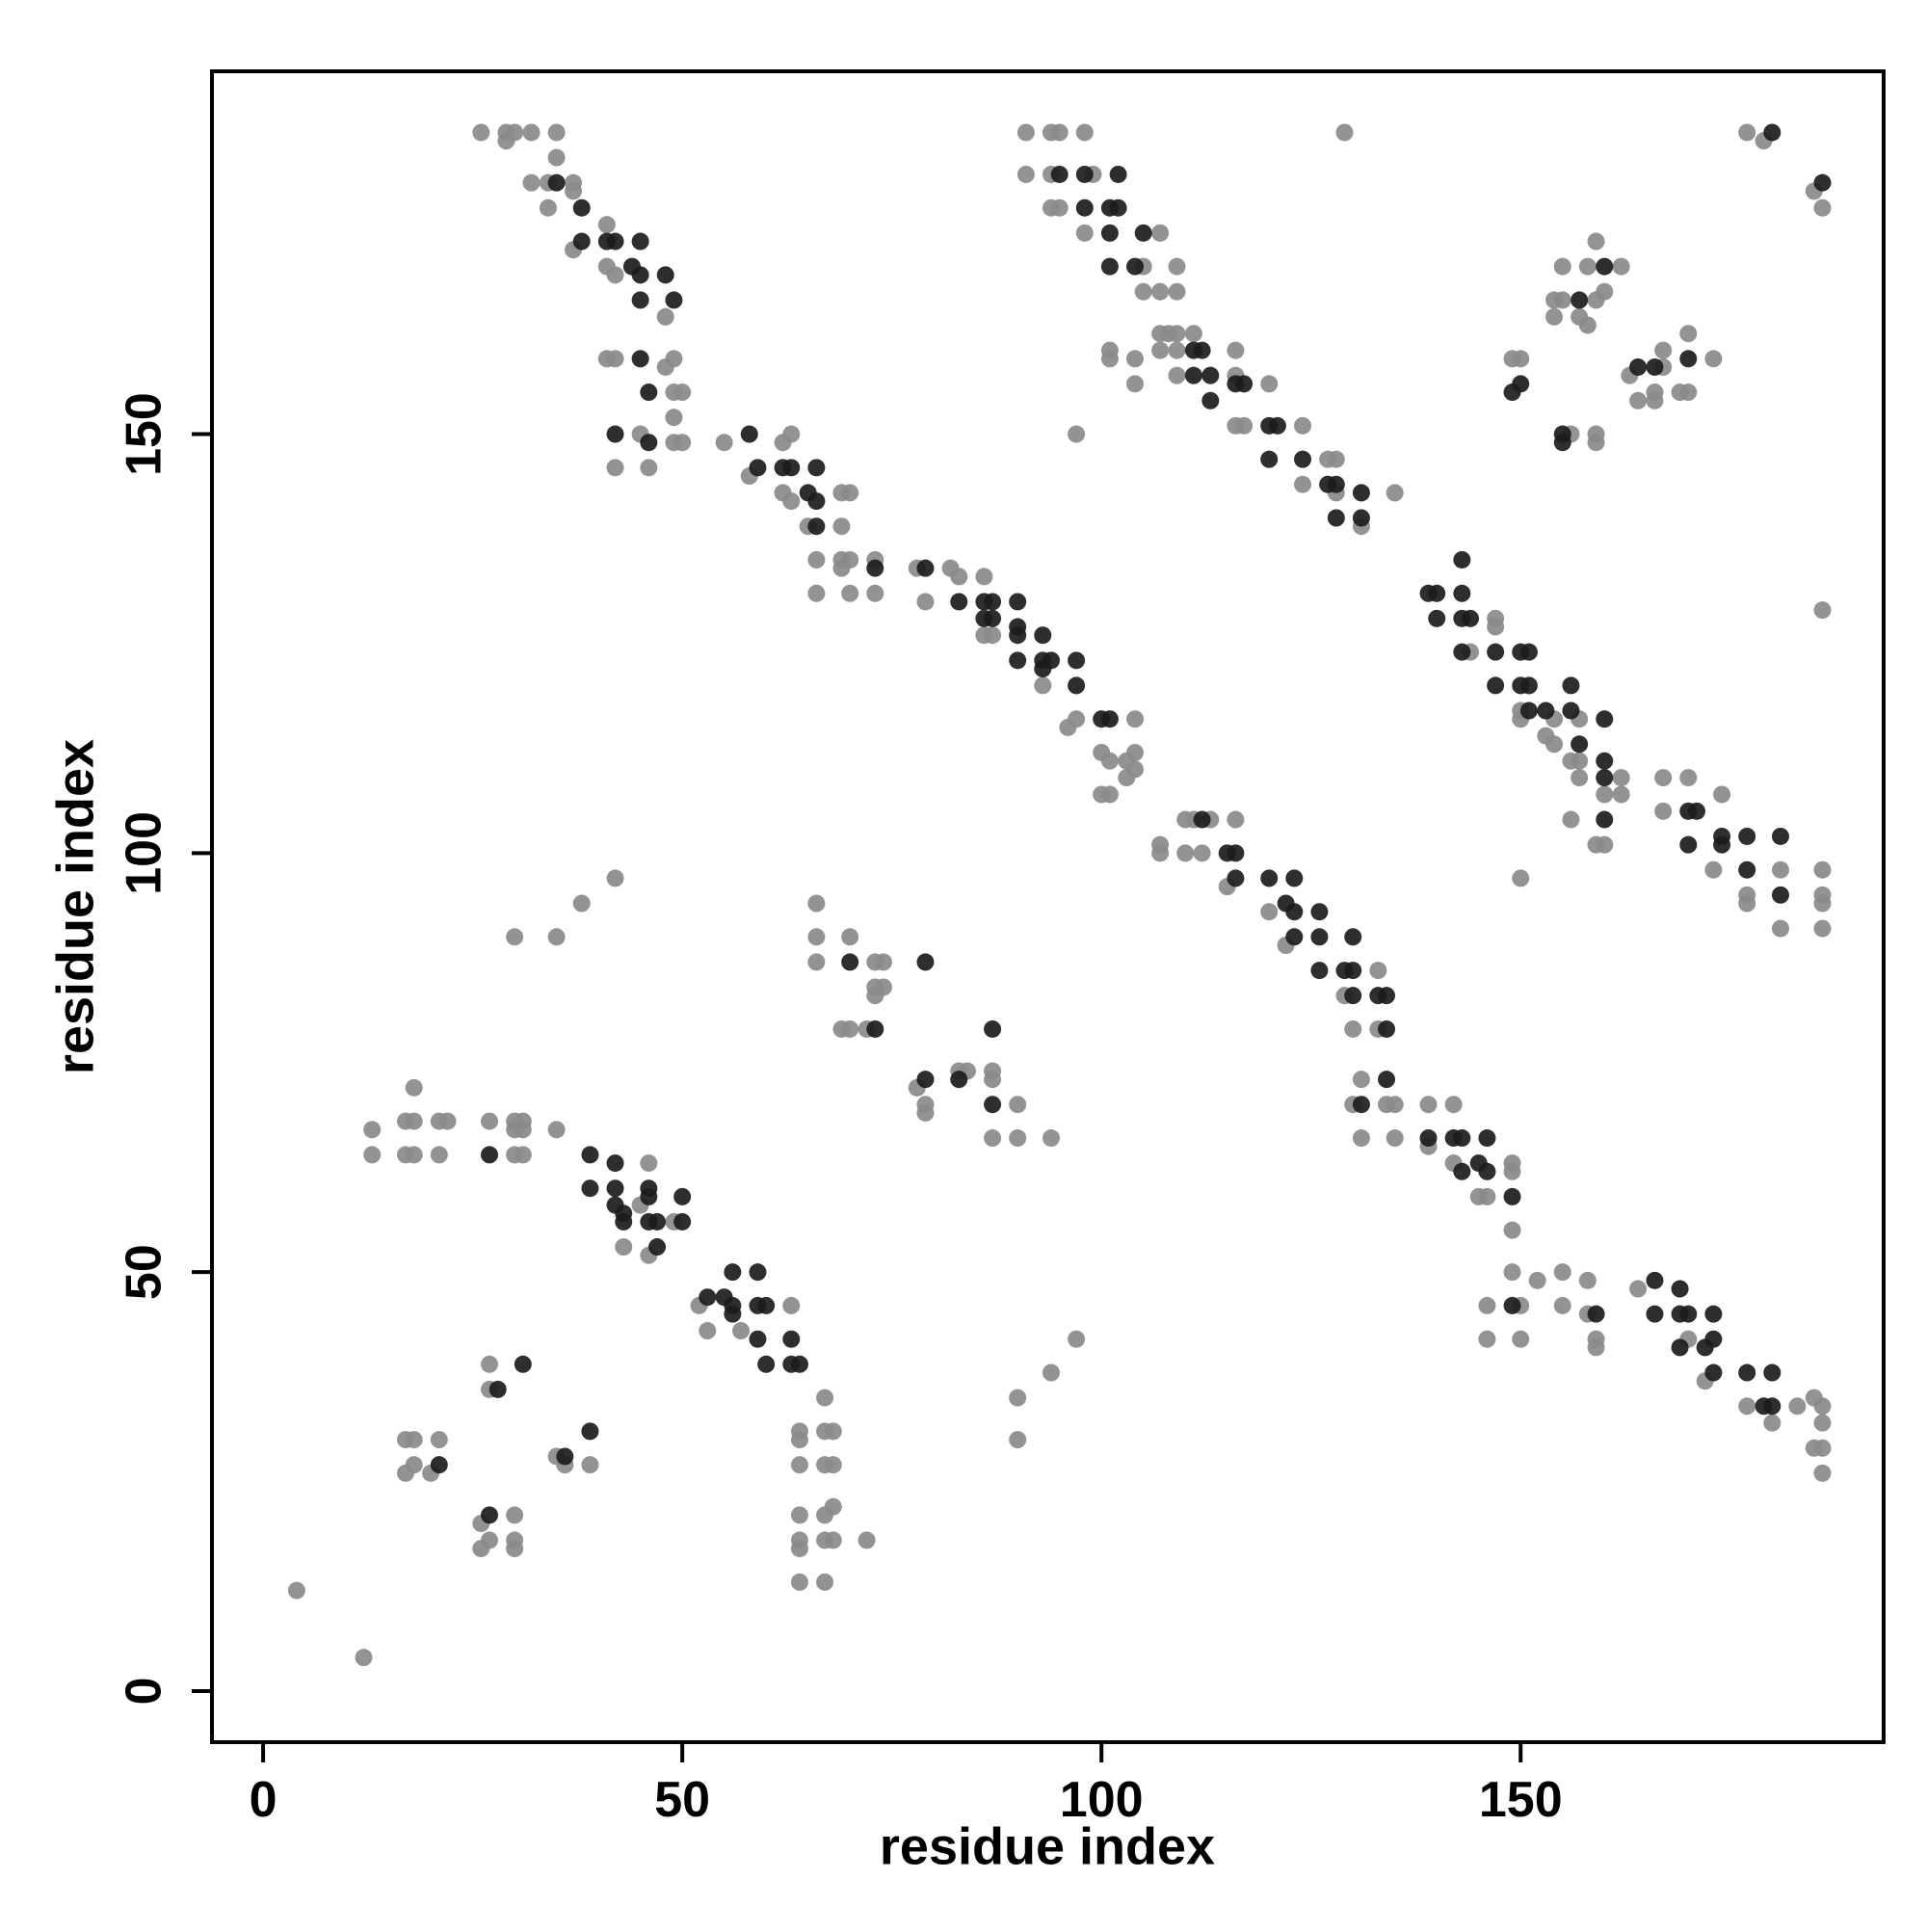  What do you see at coordinates (144, 1691) in the screenshot?
I see `y-tick-label: 0` at bounding box center [144, 1691].